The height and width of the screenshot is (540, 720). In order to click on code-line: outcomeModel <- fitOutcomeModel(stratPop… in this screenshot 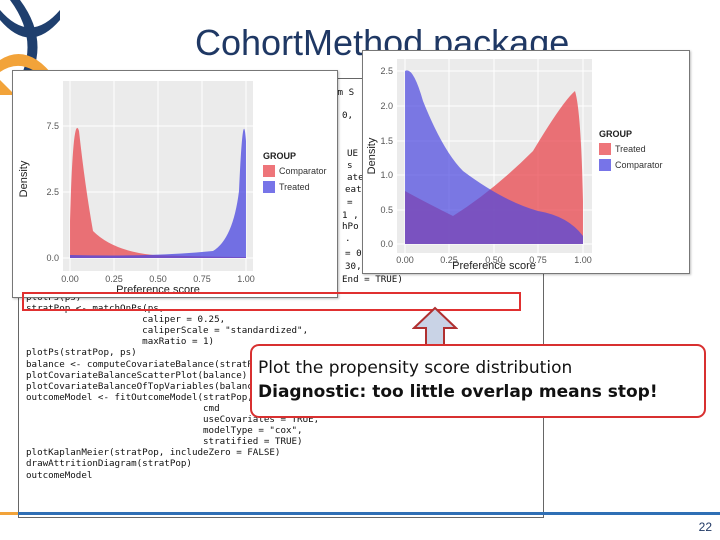, I will do `click(139, 397)`.